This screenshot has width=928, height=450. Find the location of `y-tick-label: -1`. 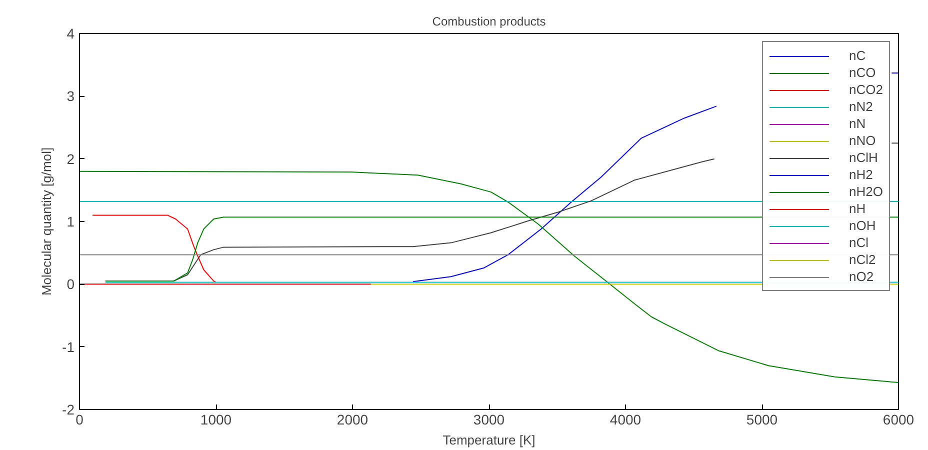

y-tick-label: -1 is located at coordinates (68, 346).